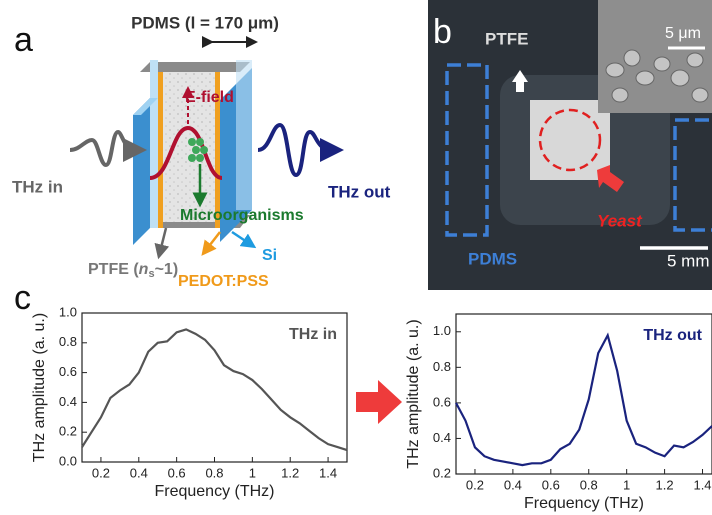 This screenshot has height=515, width=712. I want to click on yeast-label: Yeast, so click(620, 220).